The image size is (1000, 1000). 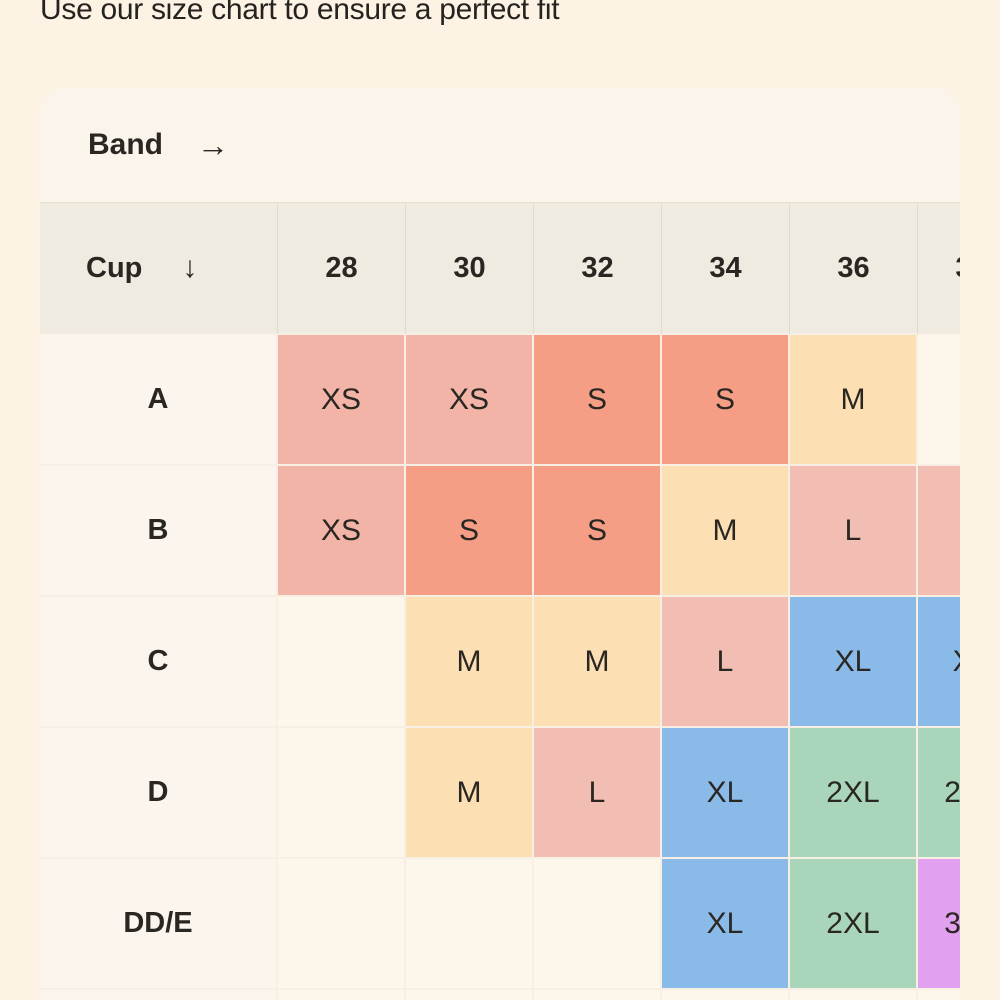 I want to click on cup-row-label-B: B, so click(x=159, y=531).